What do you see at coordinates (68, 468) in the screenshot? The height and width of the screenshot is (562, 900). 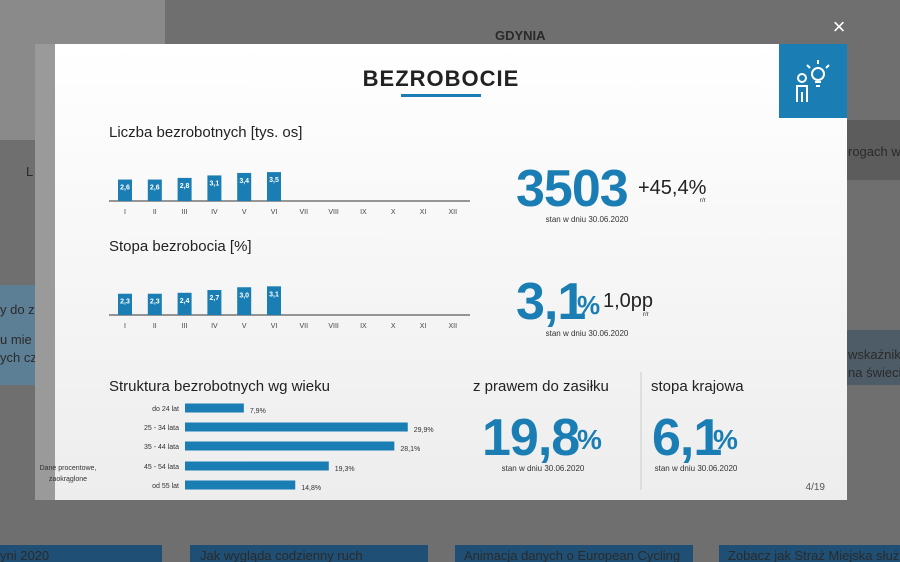 I see `note: Dane procentowe,` at bounding box center [68, 468].